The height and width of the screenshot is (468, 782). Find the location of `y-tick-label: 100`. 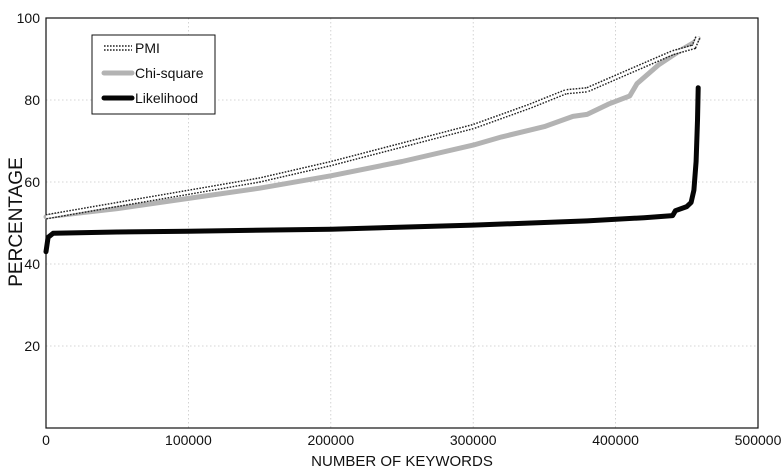

y-tick-label: 100 is located at coordinates (29, 18).